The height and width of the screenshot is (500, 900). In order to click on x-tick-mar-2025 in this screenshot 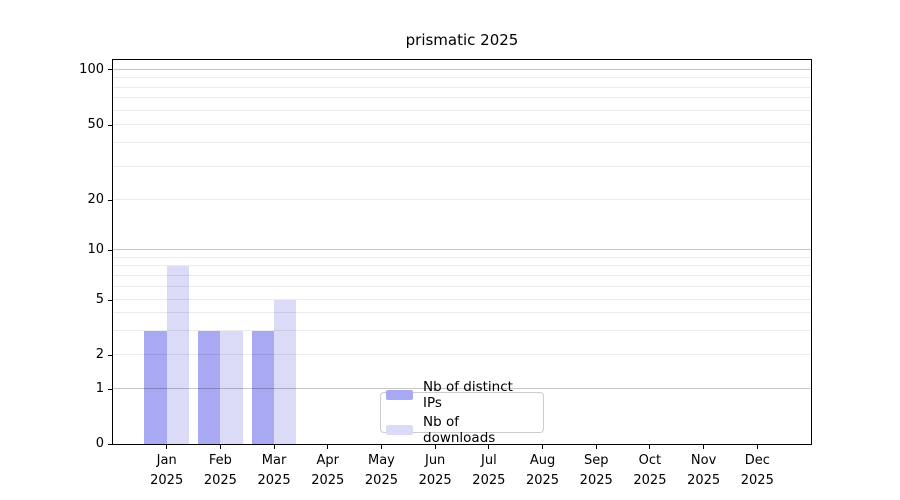, I will do `click(274, 447)`.